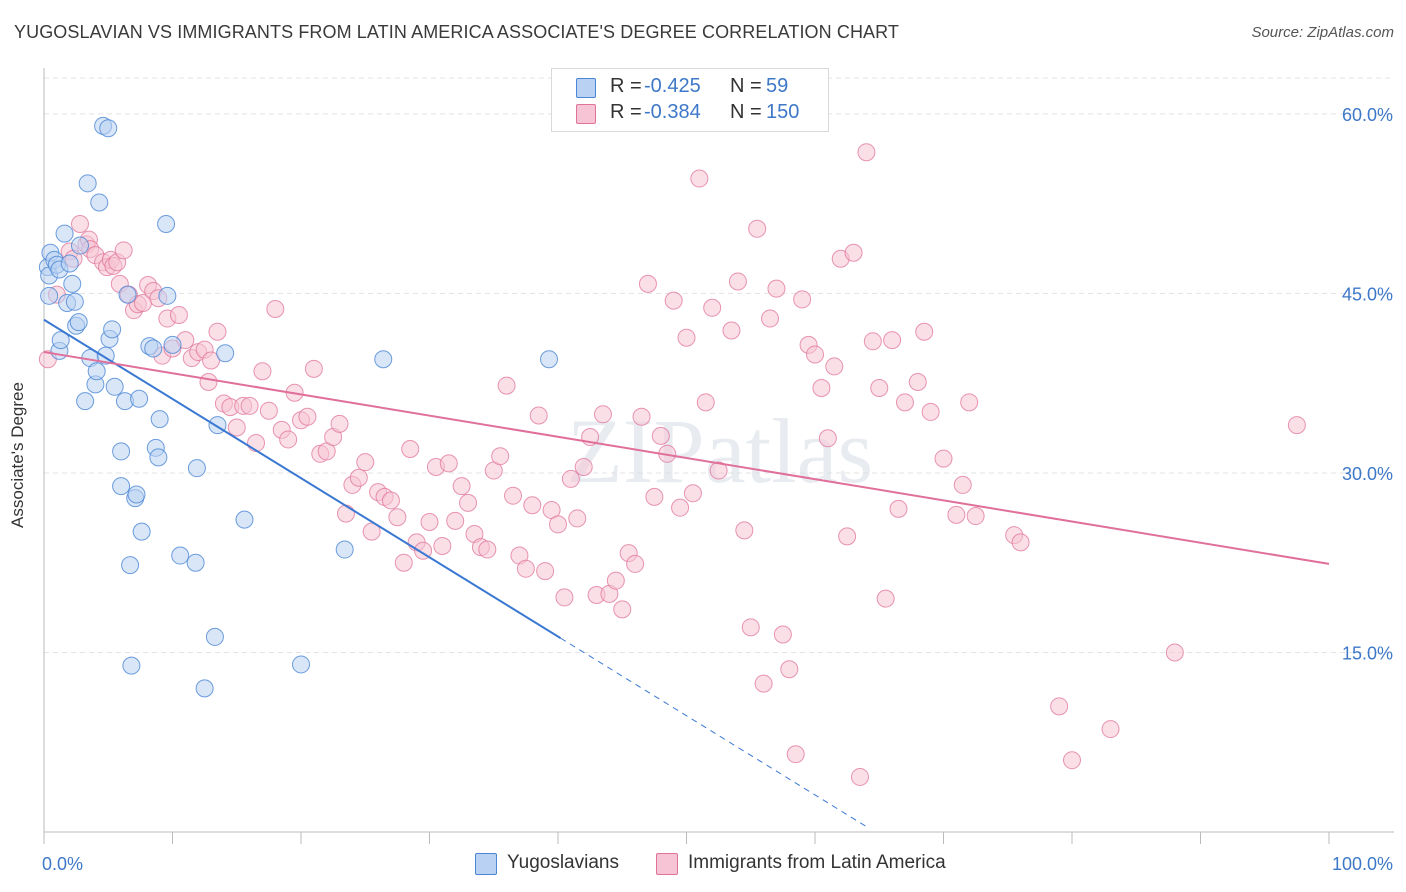 The image size is (1406, 892). Describe the element at coordinates (1322, 32) in the screenshot. I see `source-label: Source: ZipAtlas.com` at that location.